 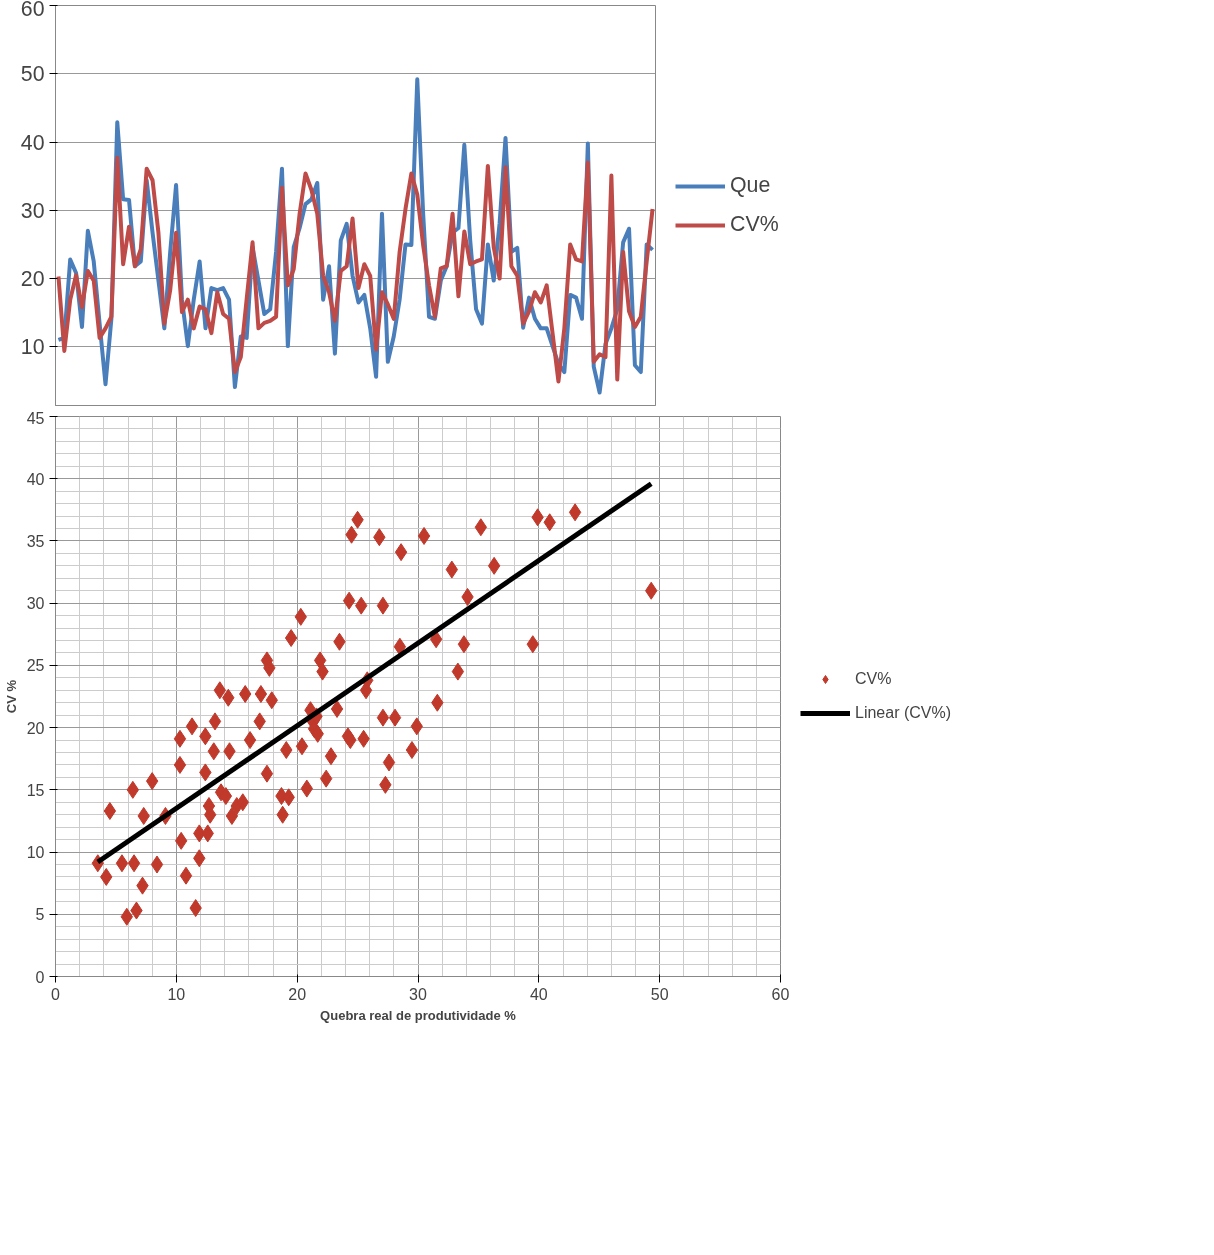 I want to click on x-tick-label: 0, so click(x=56, y=994).